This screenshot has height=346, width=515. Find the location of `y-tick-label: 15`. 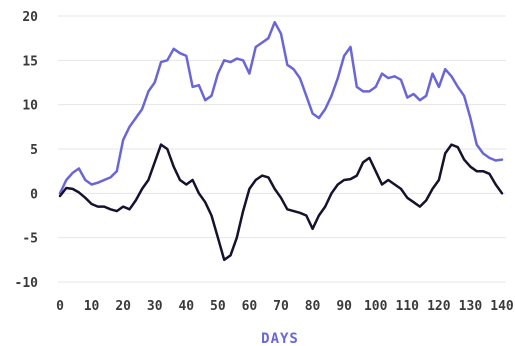

y-tick-label: 15 is located at coordinates (30, 61).